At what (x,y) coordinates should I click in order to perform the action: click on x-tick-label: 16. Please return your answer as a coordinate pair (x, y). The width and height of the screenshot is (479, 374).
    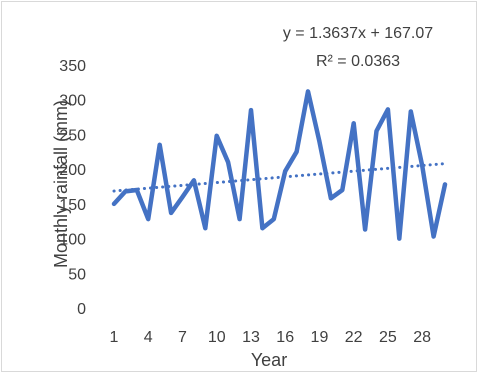
    Looking at the image, I should click on (285, 337).